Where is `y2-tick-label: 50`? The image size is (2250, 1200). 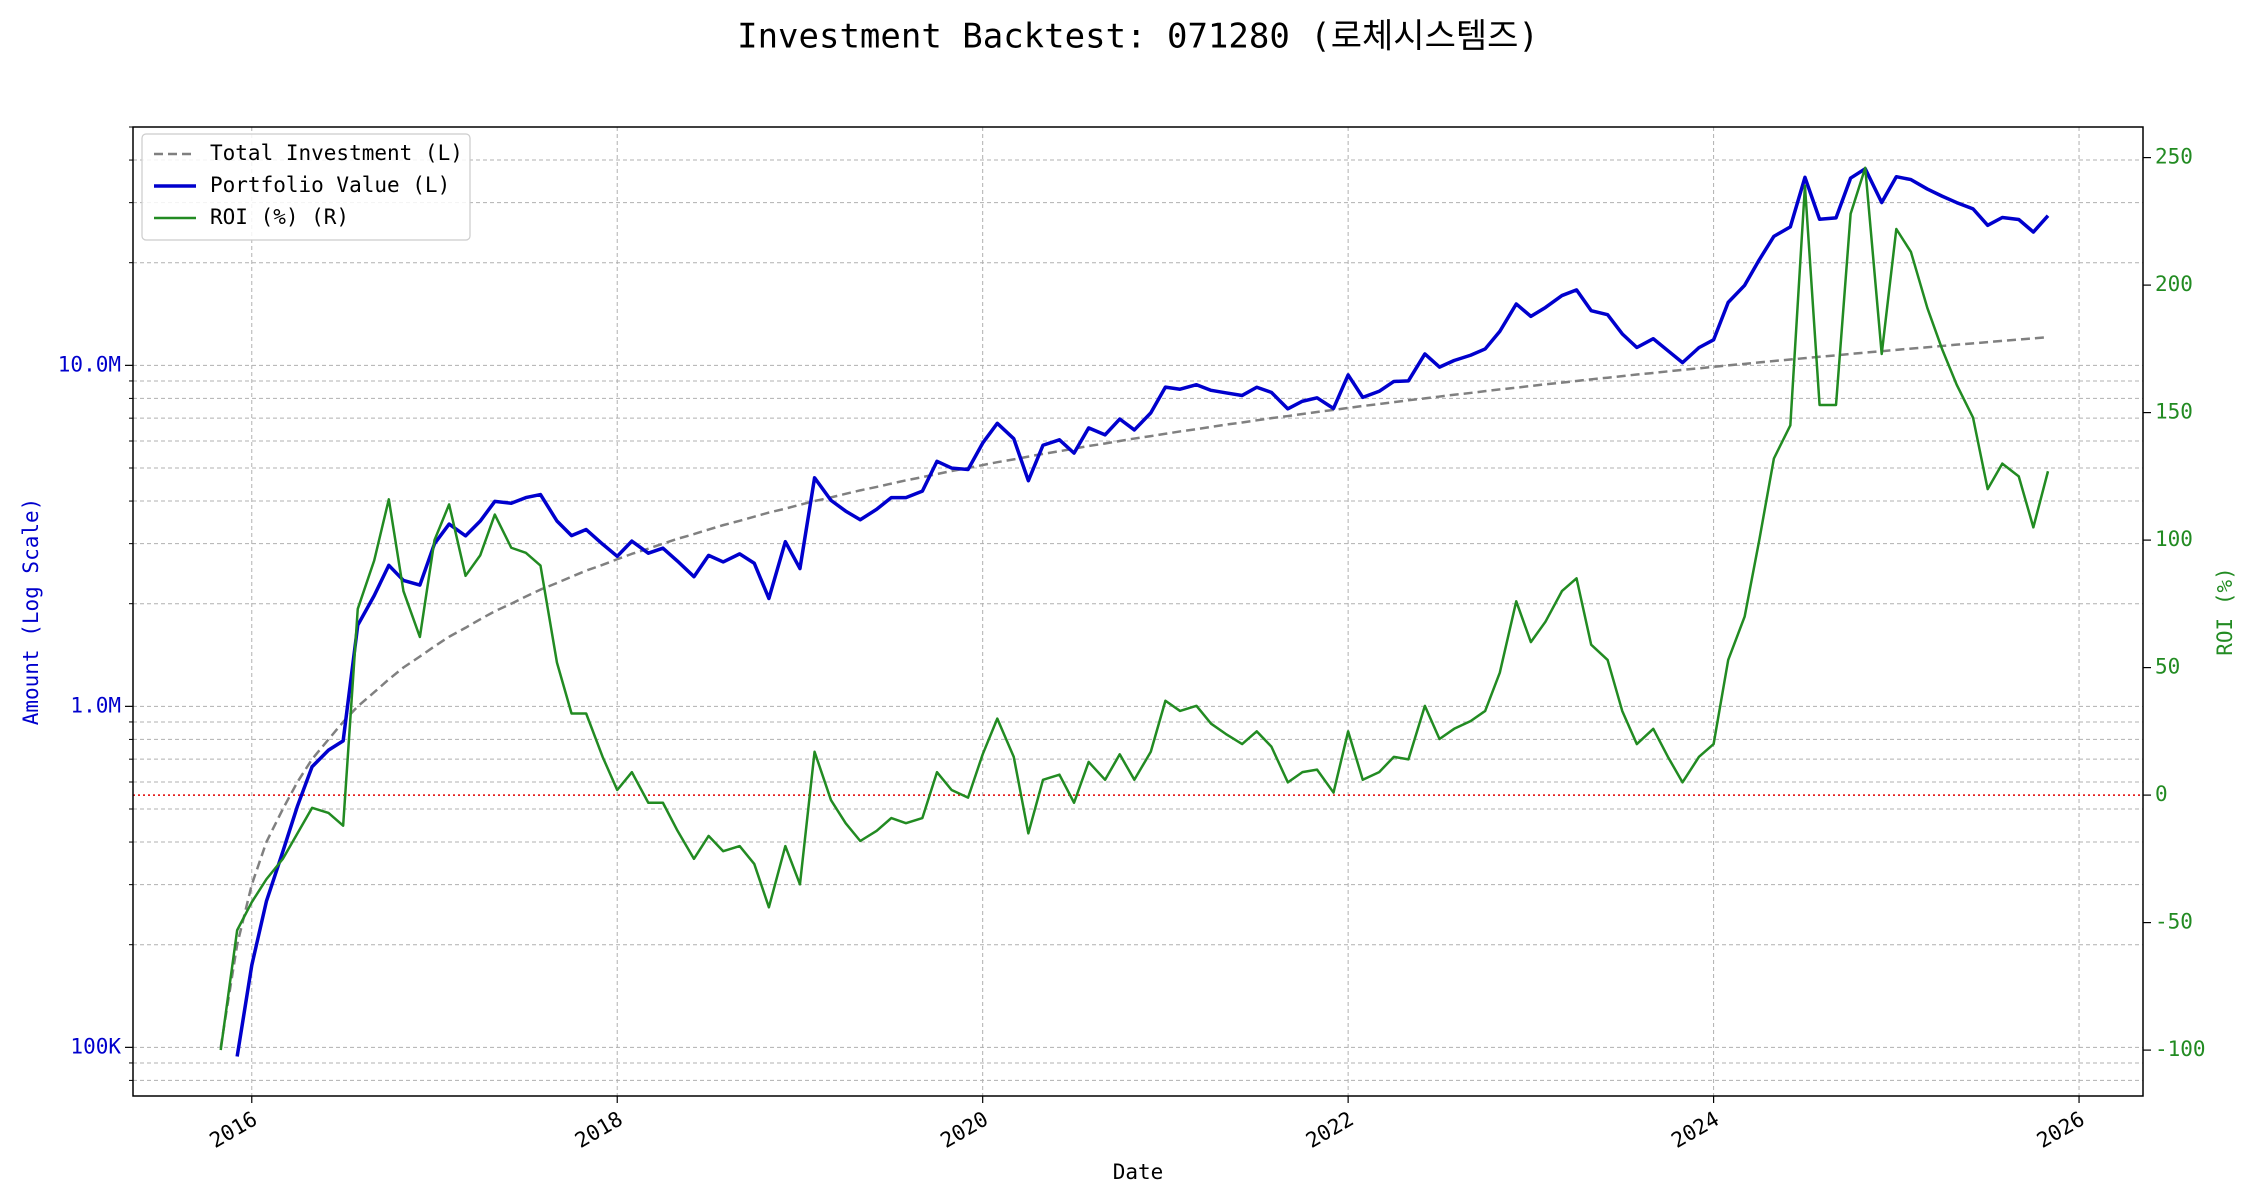 y2-tick-label: 50 is located at coordinates (2167, 667).